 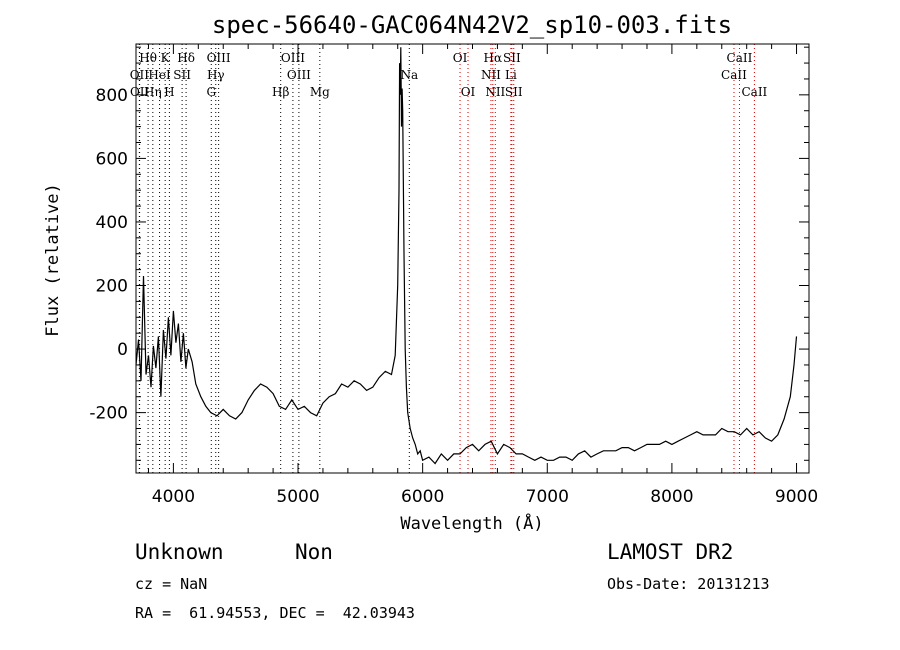 What do you see at coordinates (275, 613) in the screenshot?
I see `coordinates: RA = 61.94553, DEC = 42.03943` at bounding box center [275, 613].